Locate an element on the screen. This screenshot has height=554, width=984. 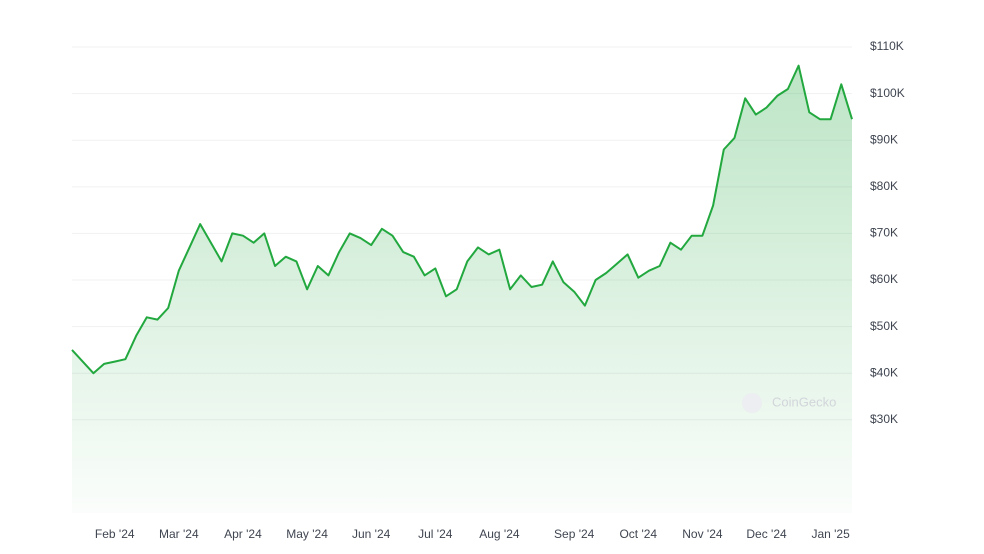
y-tick-label: $60K is located at coordinates (884, 279).